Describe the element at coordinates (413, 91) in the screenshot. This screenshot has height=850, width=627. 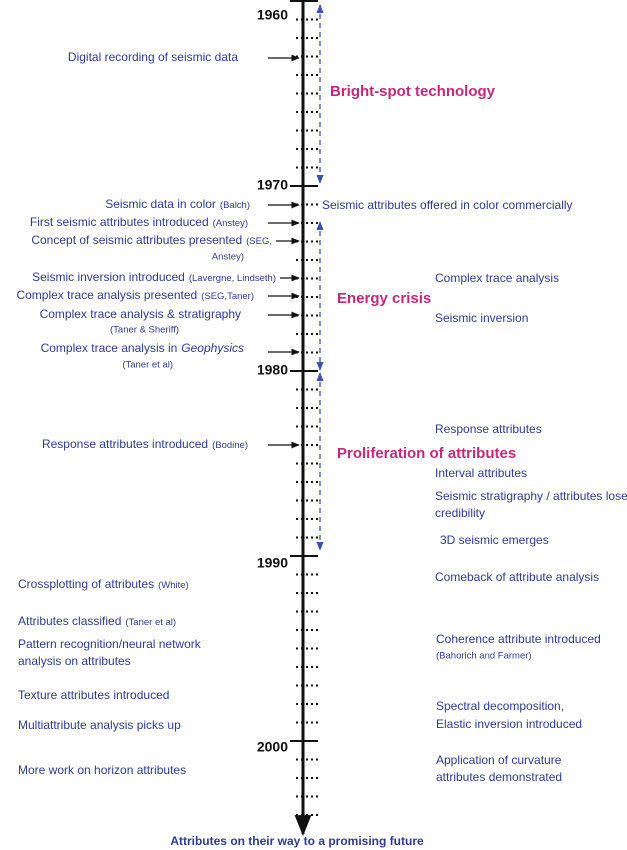
I see `phase-label: Bright-spot technology` at that location.